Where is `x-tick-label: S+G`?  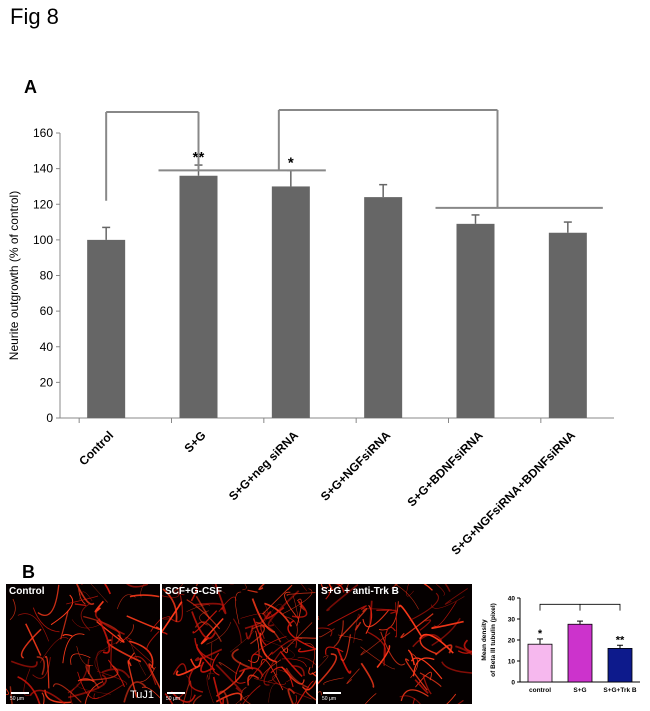 x-tick-label: S+G is located at coordinates (194, 441).